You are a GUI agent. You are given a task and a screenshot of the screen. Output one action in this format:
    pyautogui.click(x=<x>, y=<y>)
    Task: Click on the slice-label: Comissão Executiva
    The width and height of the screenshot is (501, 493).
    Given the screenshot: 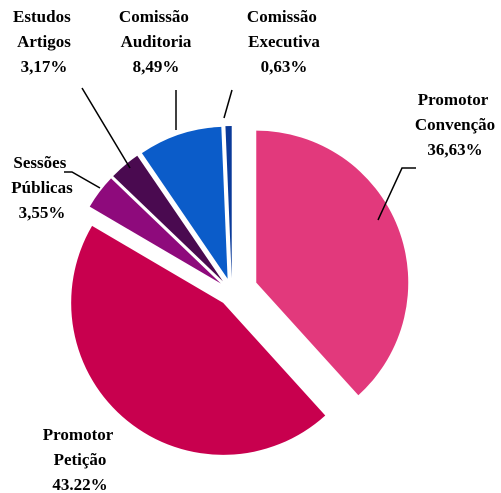 What is the action you would take?
    pyautogui.click(x=284, y=29)
    